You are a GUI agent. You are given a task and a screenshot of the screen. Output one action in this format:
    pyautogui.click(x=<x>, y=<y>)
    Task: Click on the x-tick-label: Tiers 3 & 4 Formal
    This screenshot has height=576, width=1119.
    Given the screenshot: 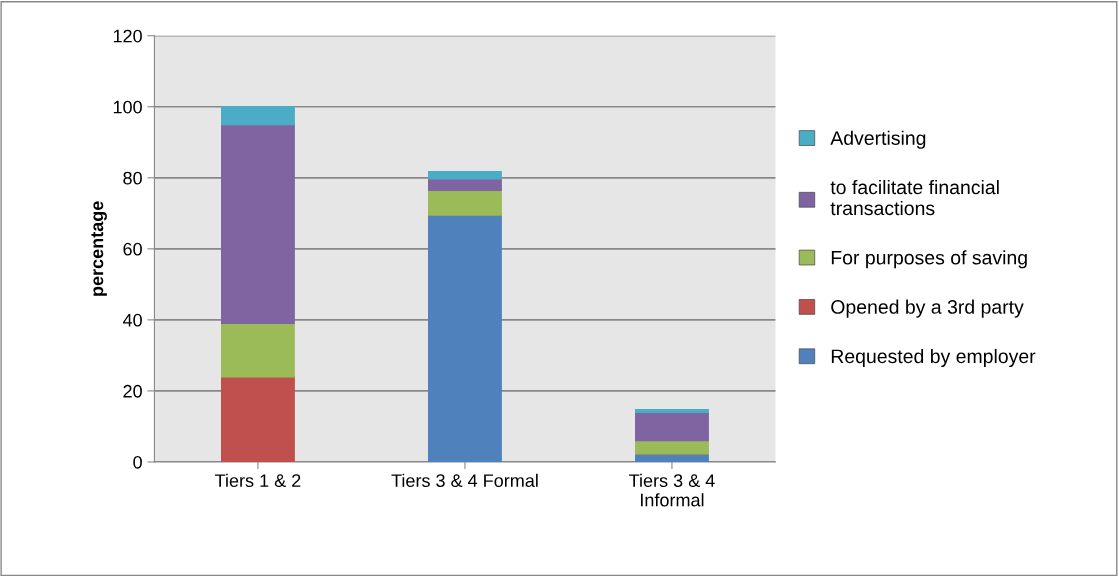 What is the action you would take?
    pyautogui.click(x=464, y=480)
    